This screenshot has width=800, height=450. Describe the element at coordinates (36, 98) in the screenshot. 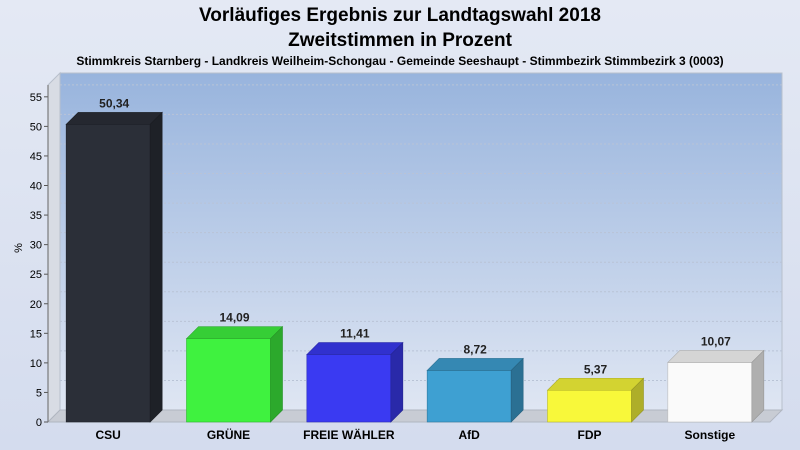

I see `y-tick-label: 55` at that location.